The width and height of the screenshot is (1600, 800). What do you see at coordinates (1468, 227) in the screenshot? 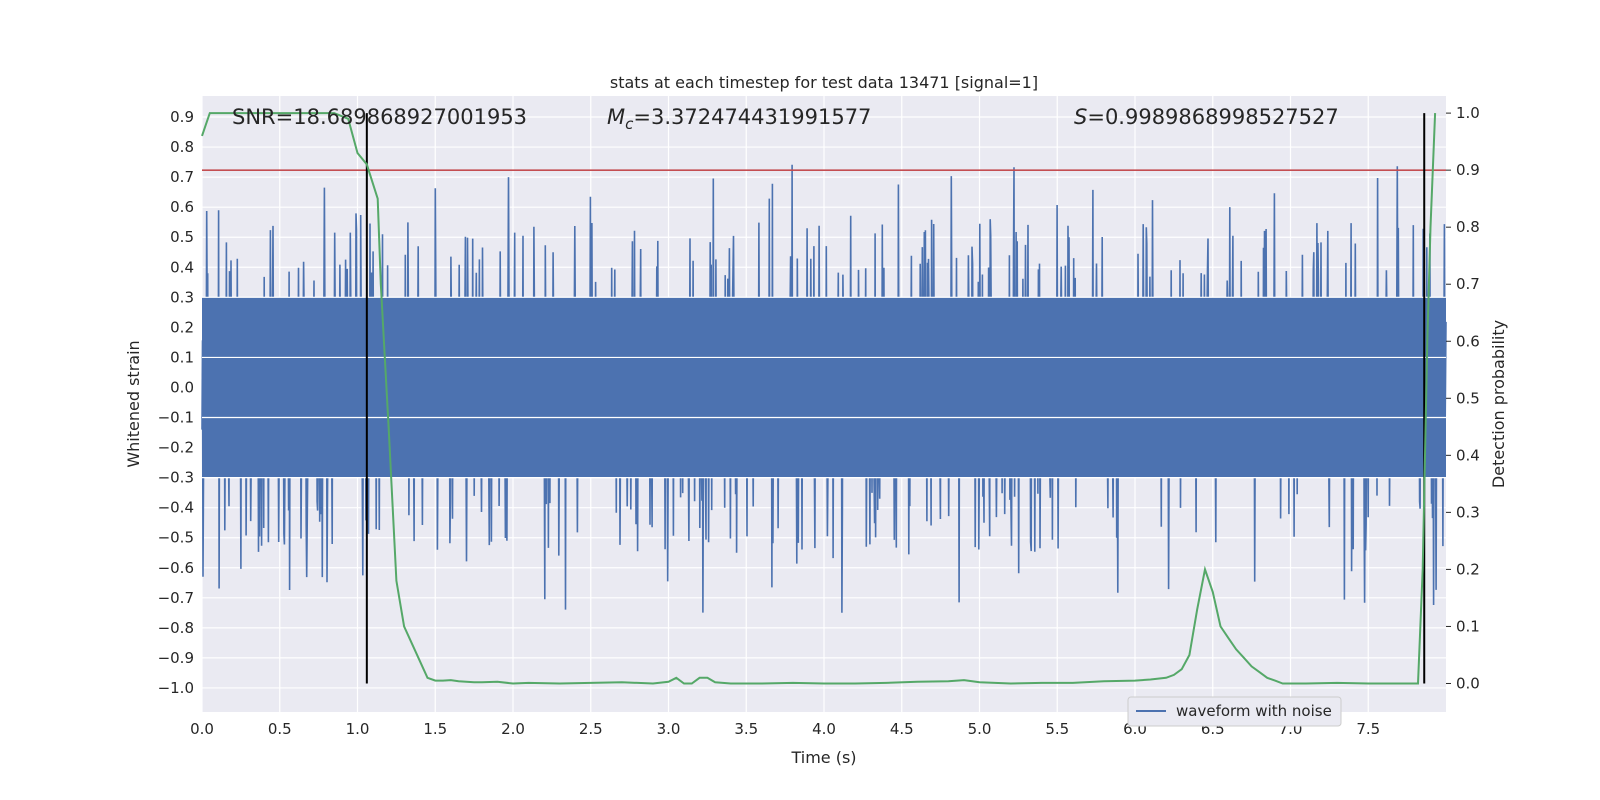
I see `y-right-tick-label: 0.8` at bounding box center [1468, 227].